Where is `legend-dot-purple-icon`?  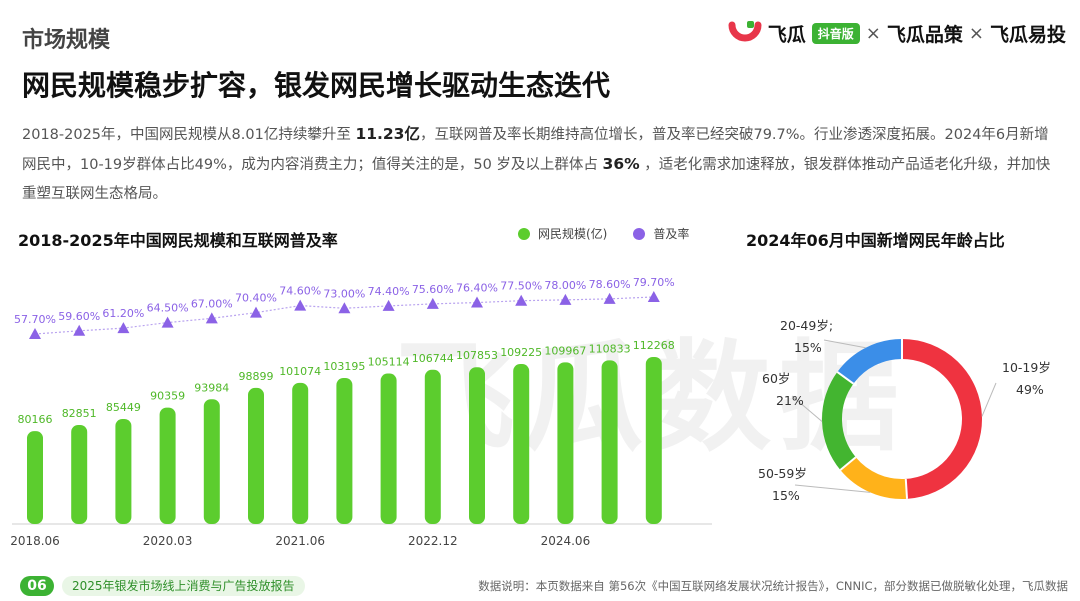
legend-dot-purple-icon is located at coordinates (639, 233).